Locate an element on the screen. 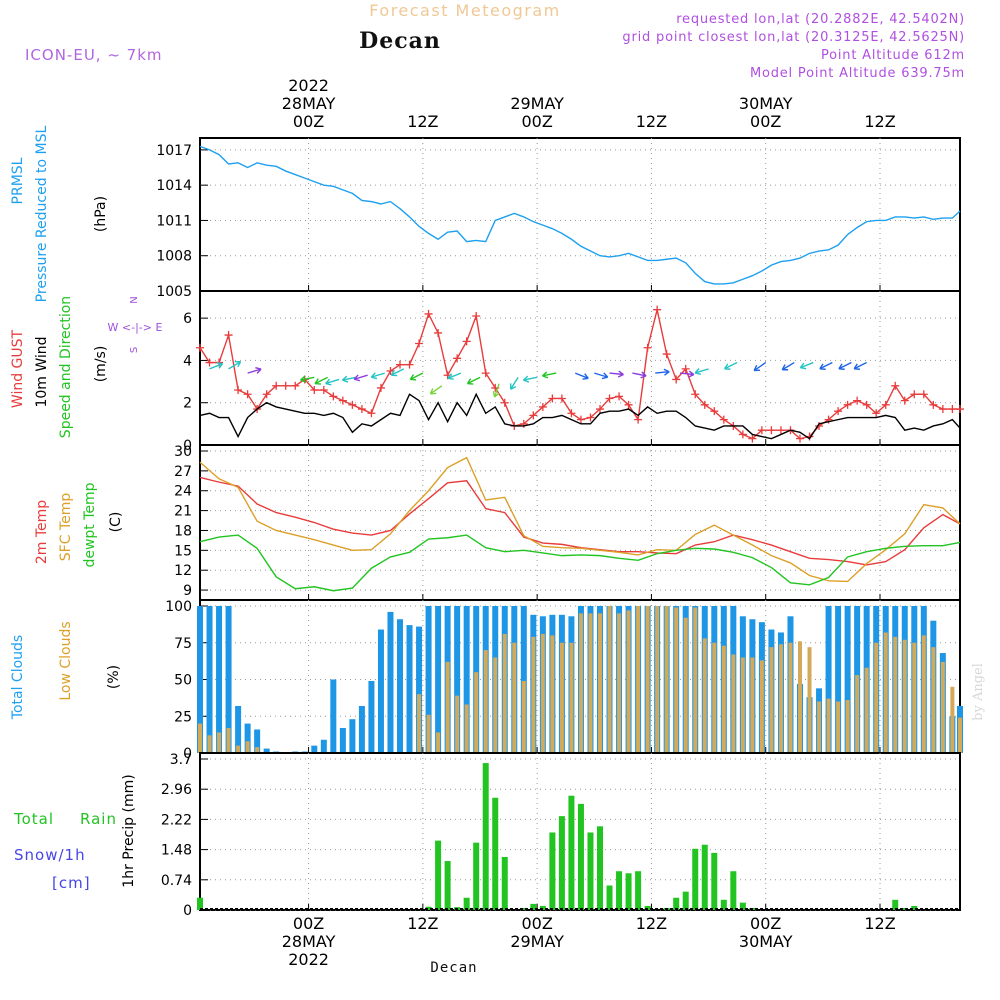  point-altitude: Point Altitude 612m is located at coordinates (893, 55).